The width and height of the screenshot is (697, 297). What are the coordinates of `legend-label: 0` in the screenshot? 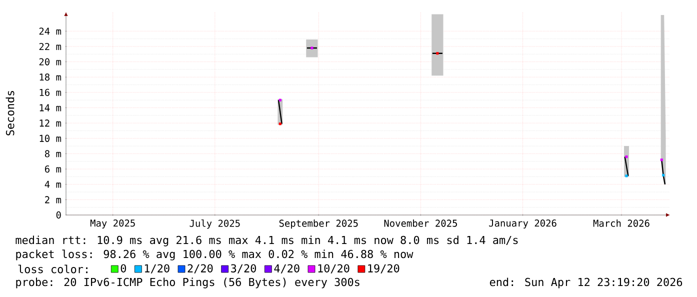 It's located at (123, 268).